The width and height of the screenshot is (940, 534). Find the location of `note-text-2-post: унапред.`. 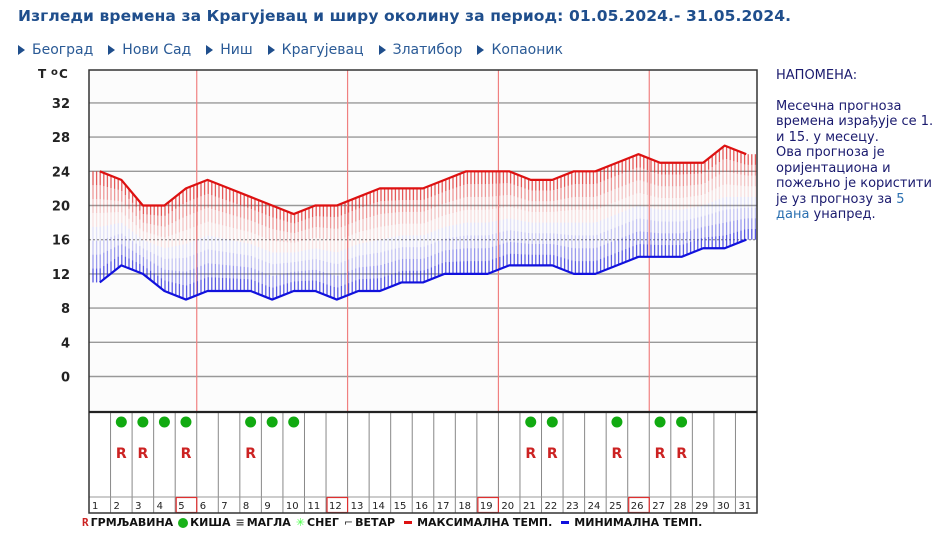

note-text-2-post: унапред. is located at coordinates (842, 214).